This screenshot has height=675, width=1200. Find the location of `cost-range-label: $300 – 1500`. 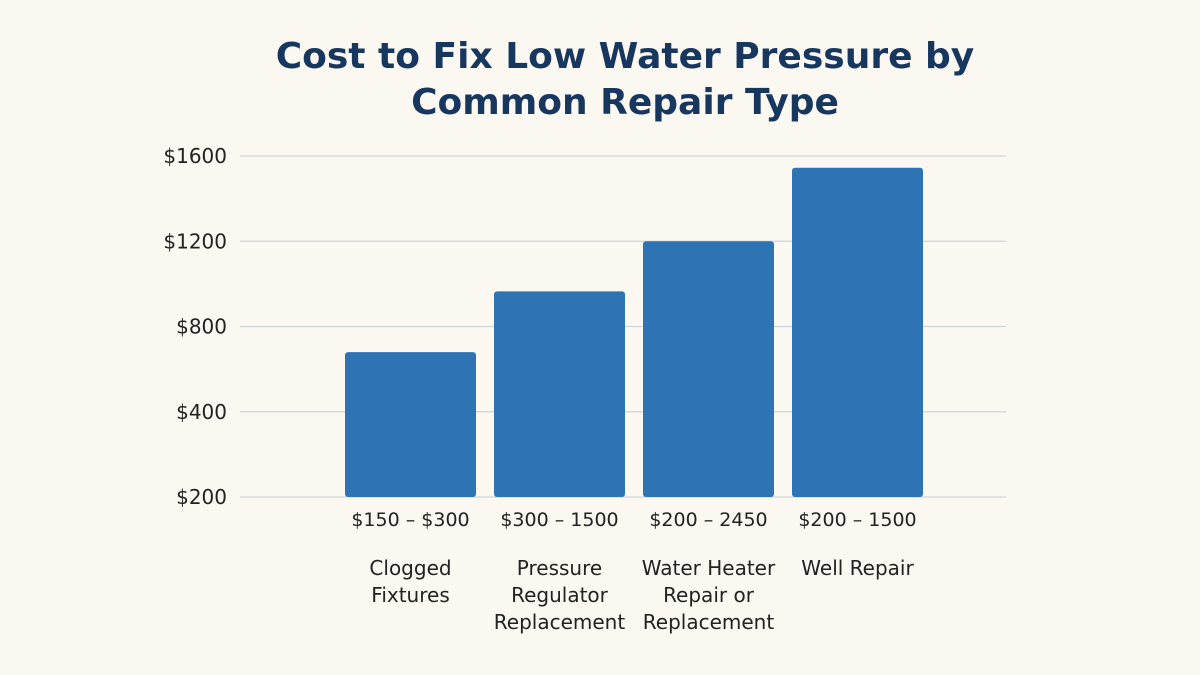

cost-range-label: $300 – 1500 is located at coordinates (559, 520).